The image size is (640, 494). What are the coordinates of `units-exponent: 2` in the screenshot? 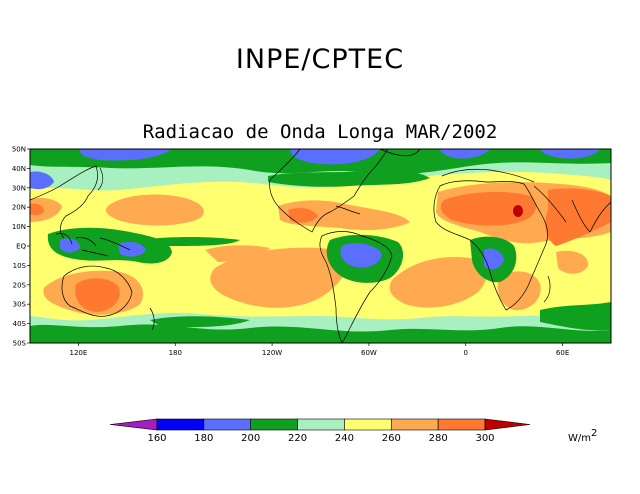 It's located at (594, 433).